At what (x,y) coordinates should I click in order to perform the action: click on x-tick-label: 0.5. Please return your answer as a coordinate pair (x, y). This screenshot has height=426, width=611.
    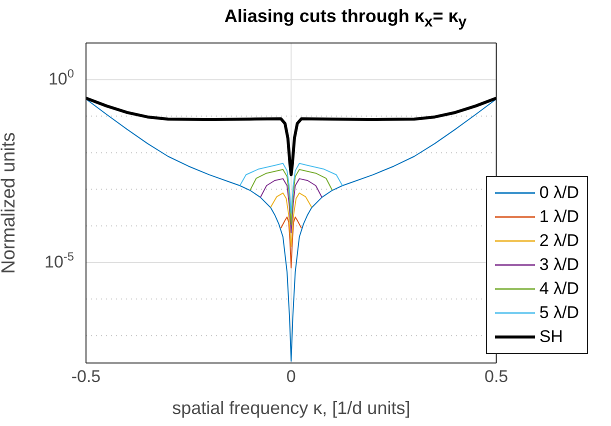
    Looking at the image, I should click on (496, 376).